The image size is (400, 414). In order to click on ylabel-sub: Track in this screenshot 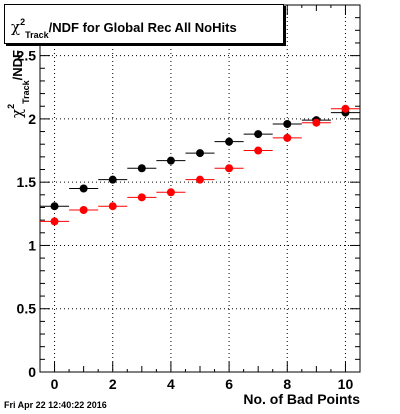, I will do `click(25, 92)`.